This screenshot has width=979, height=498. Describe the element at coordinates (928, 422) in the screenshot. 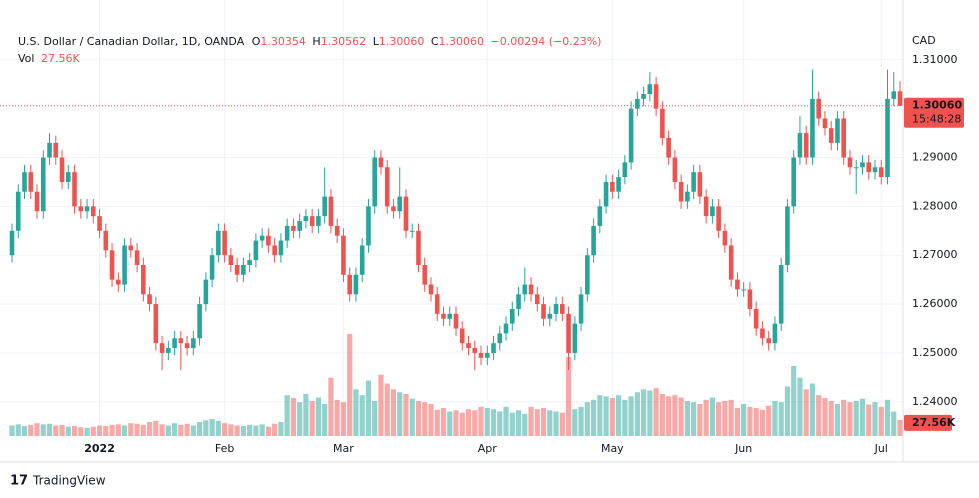

I see `volume-label-box` at that location.